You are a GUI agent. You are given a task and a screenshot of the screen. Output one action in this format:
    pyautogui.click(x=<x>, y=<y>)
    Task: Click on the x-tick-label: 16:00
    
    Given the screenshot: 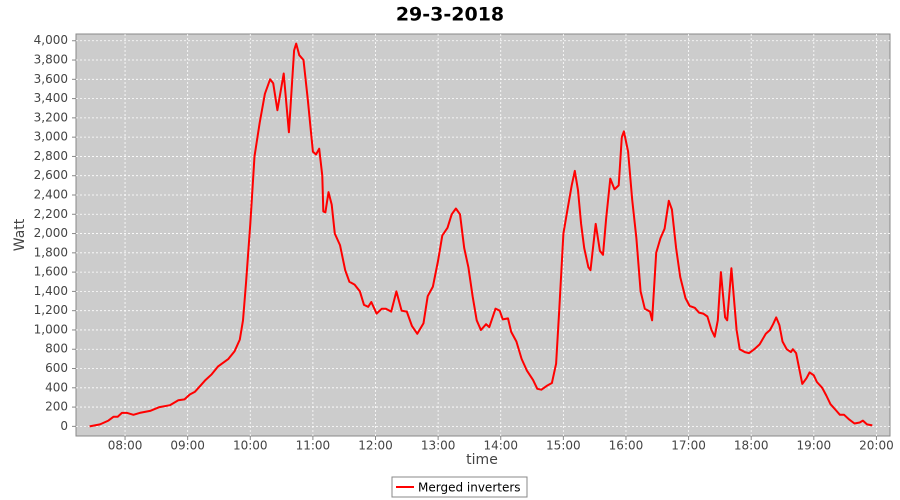 What is the action you would take?
    pyautogui.click(x=626, y=446)
    